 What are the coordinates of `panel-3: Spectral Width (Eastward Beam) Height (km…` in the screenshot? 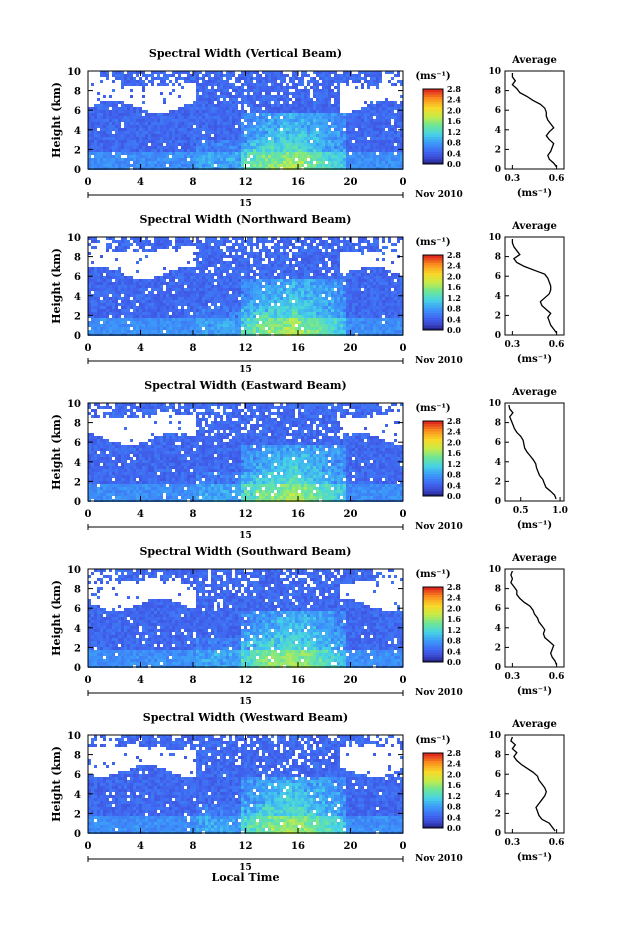 It's located at (309, 460).